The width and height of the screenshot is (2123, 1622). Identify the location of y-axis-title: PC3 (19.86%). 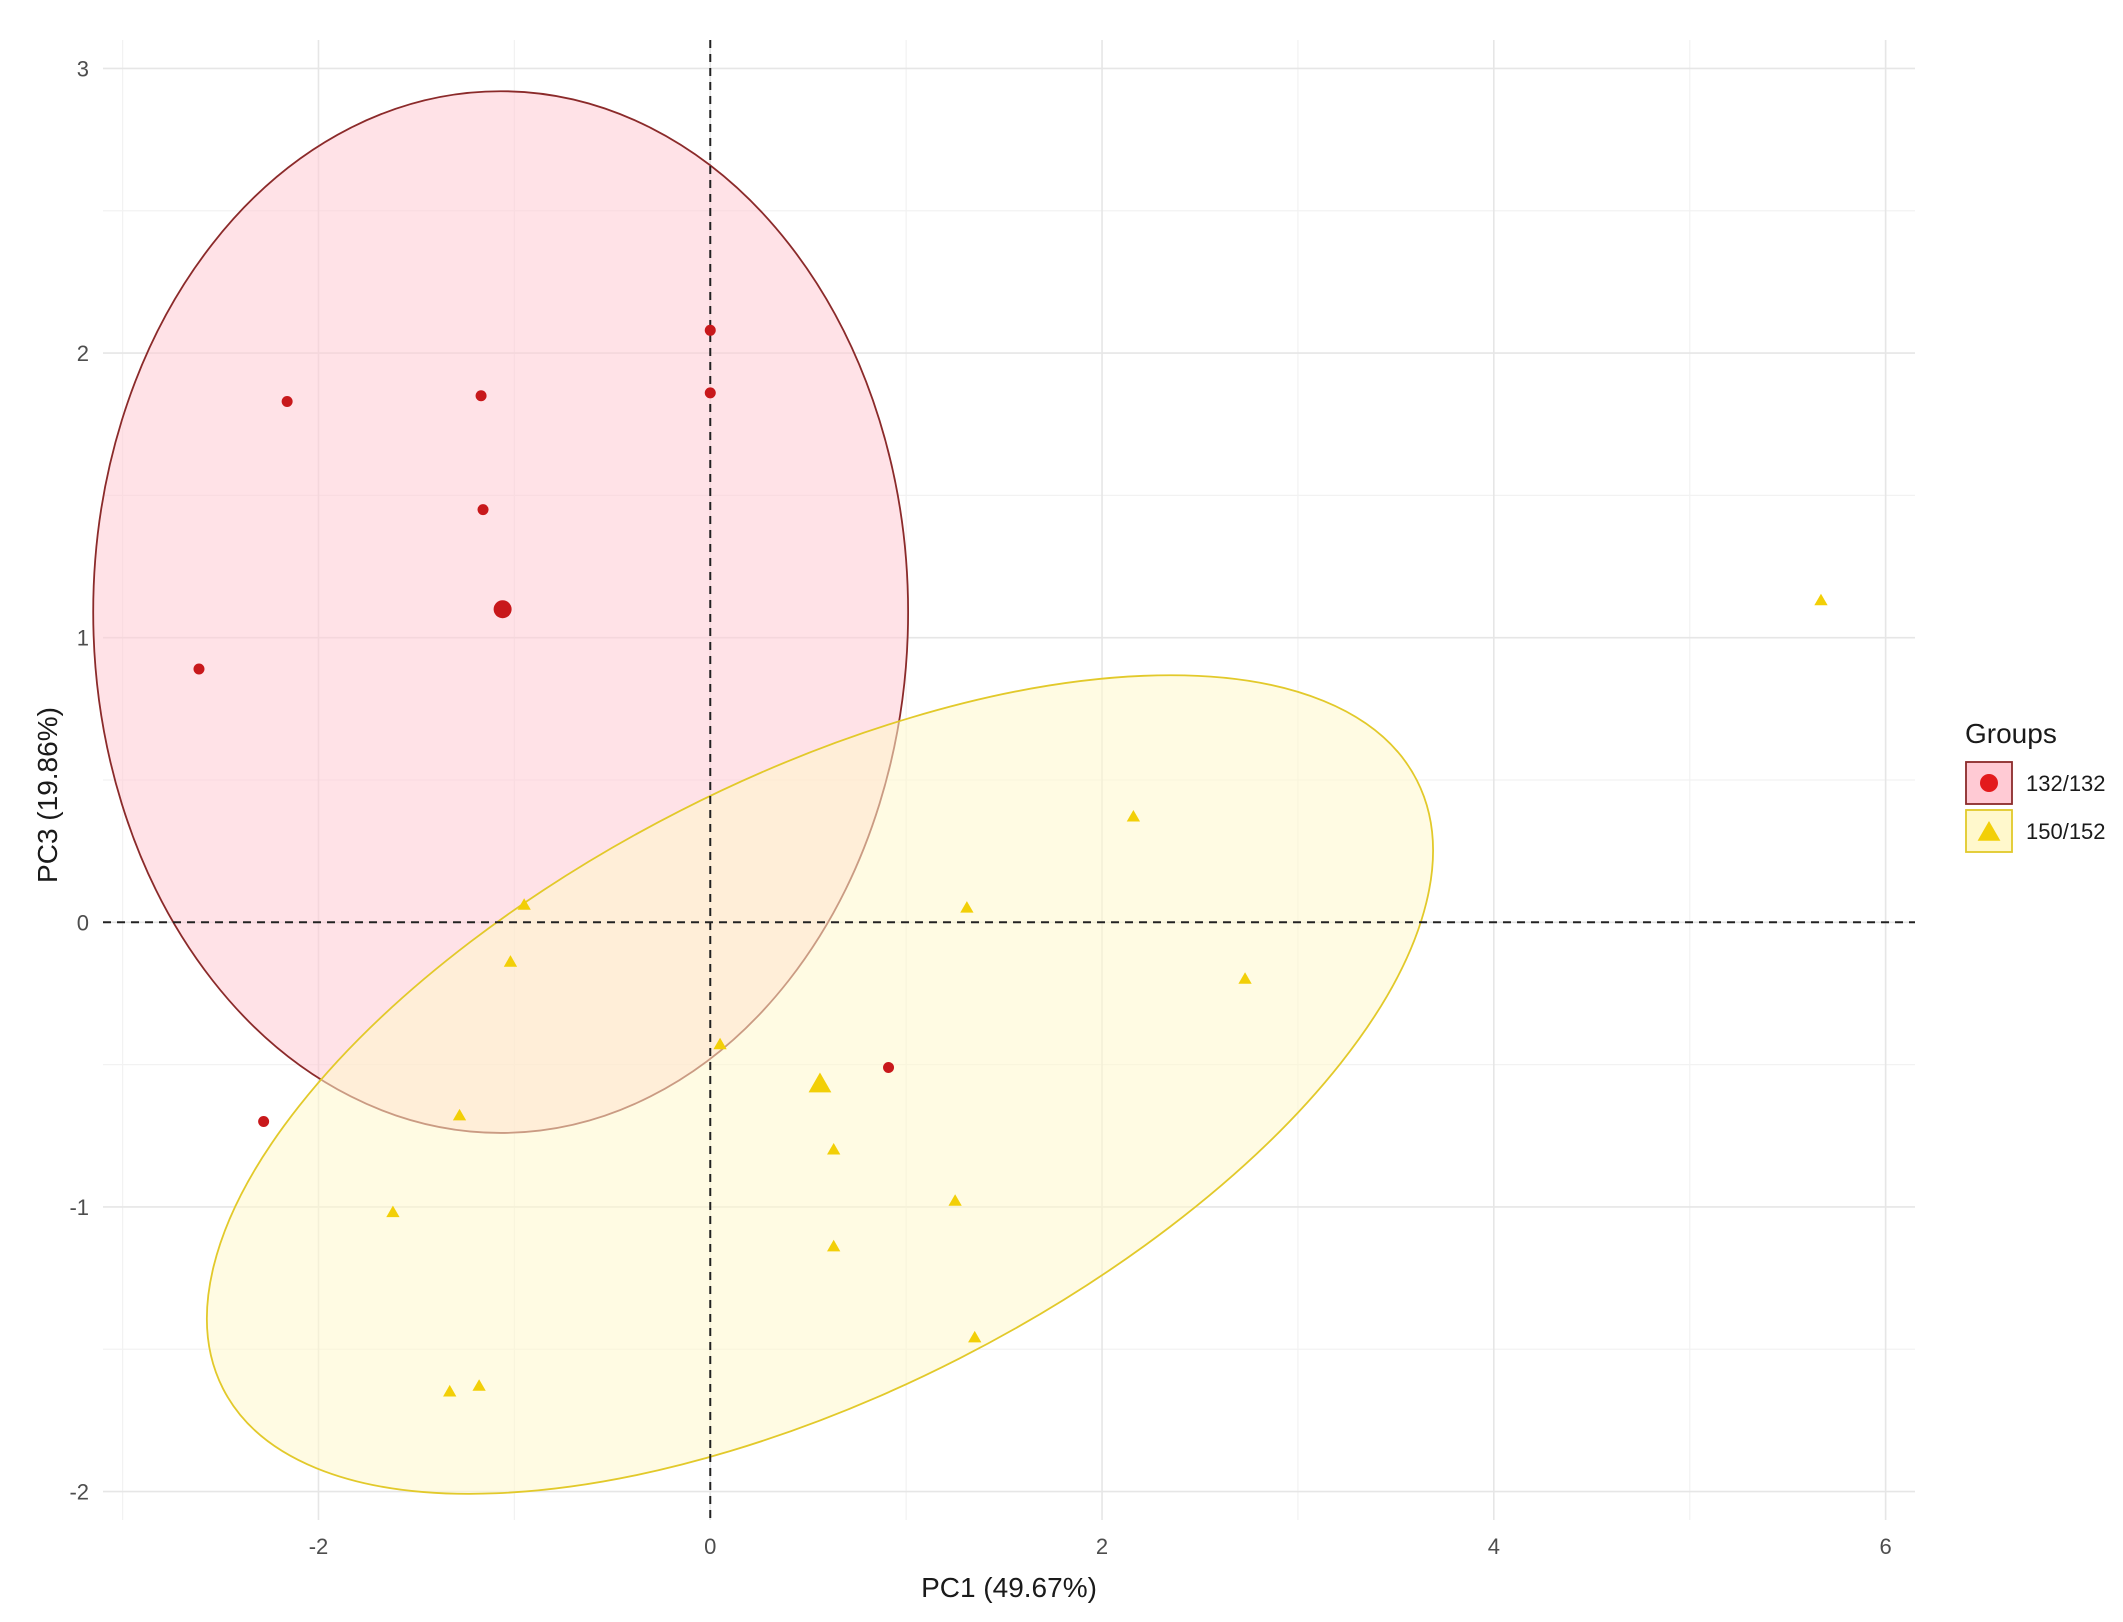
(47, 795).